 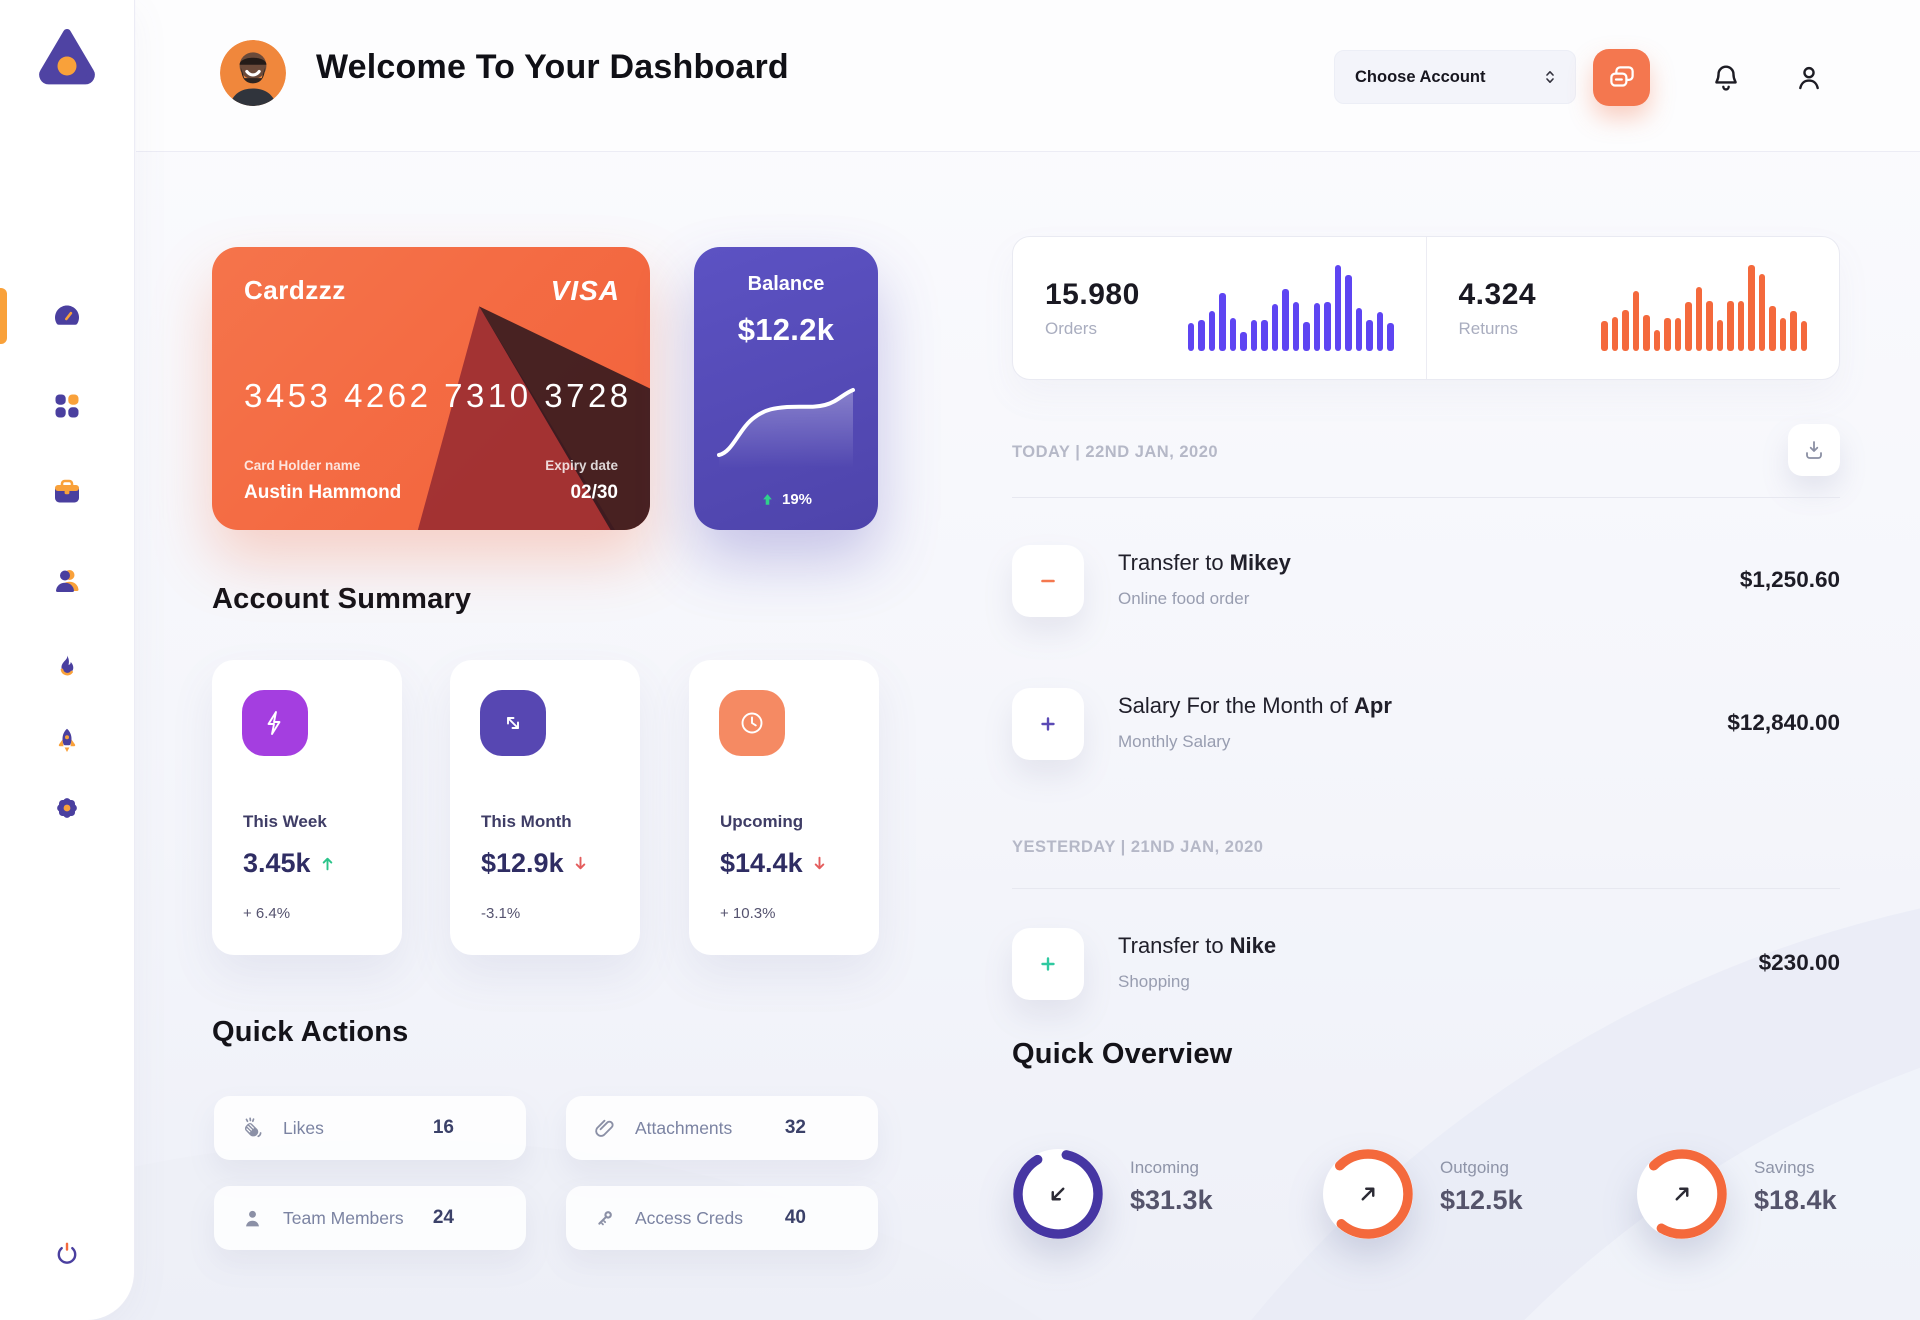 What do you see at coordinates (761, 863) in the screenshot?
I see `summary-value: $14.4k` at bounding box center [761, 863].